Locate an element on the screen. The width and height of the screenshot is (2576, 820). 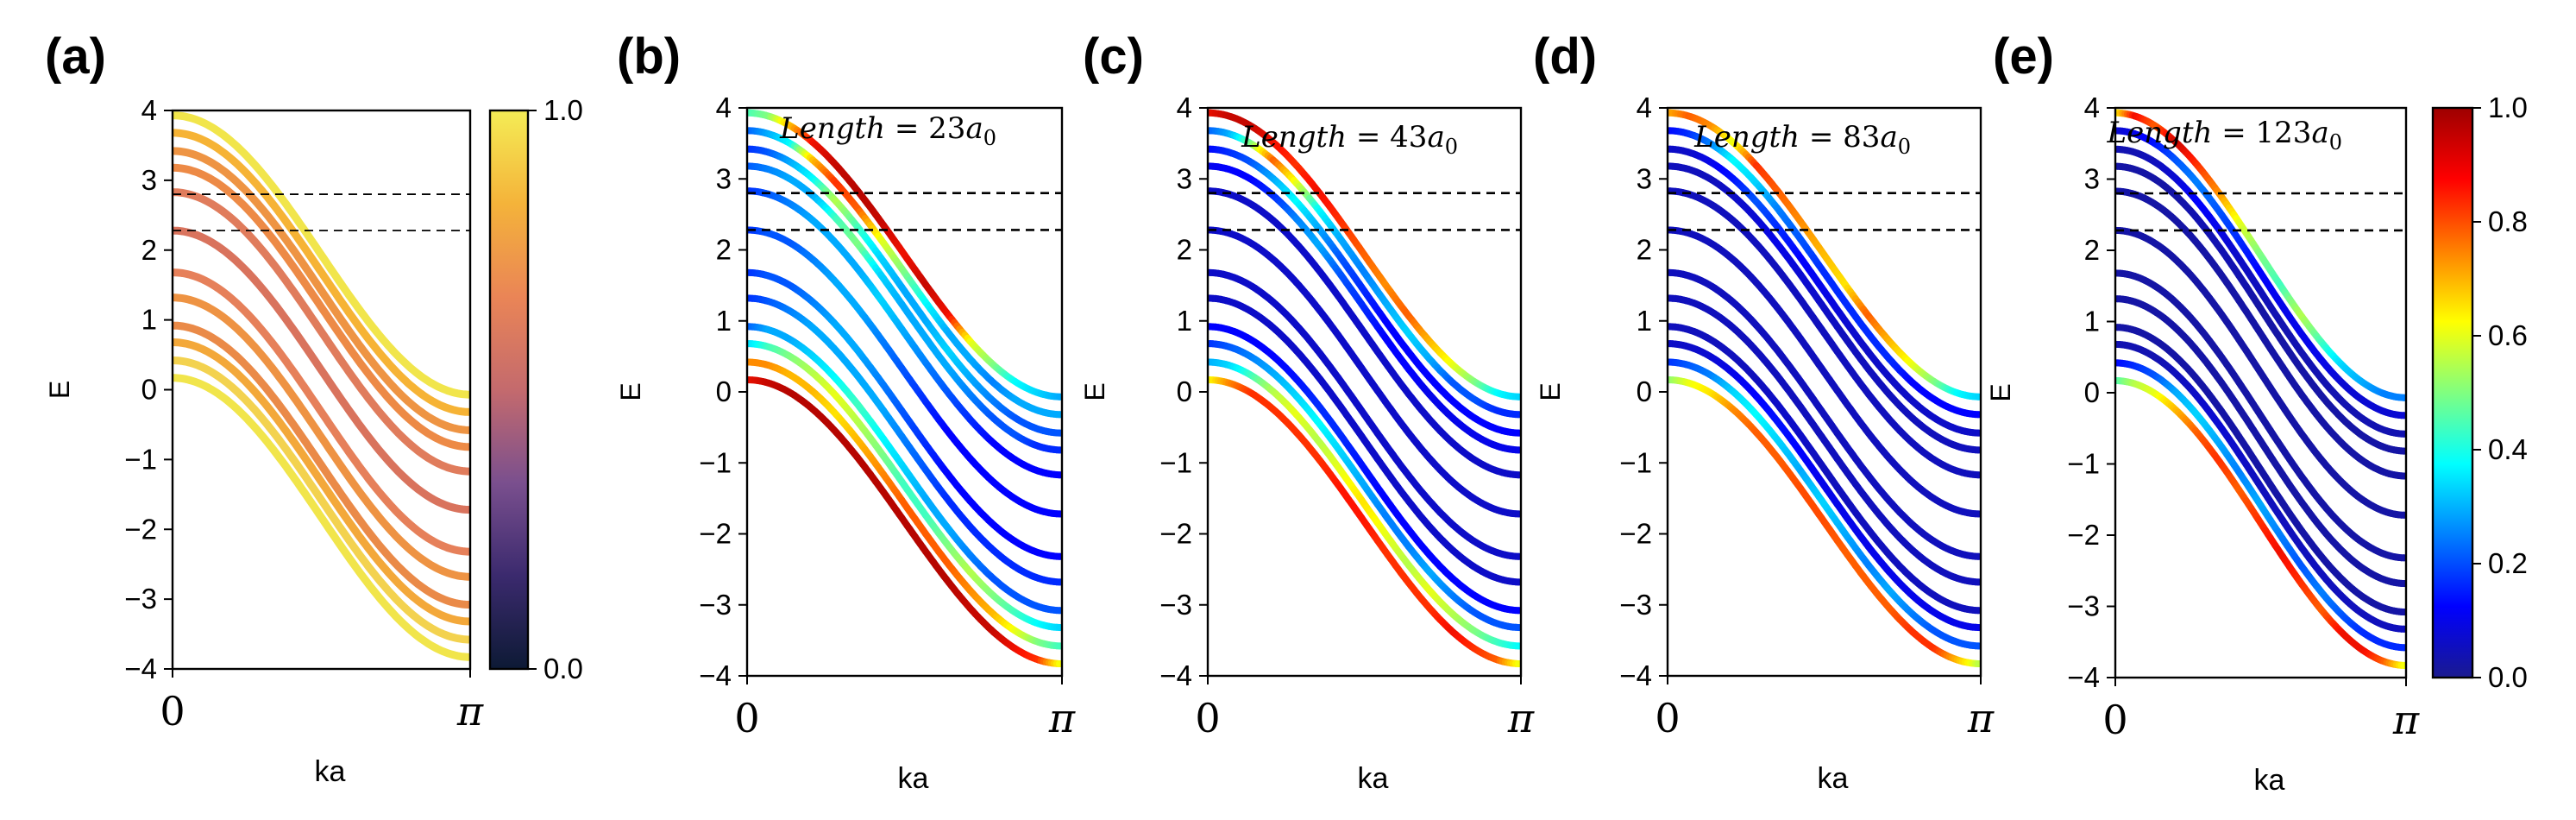
colorbar-gradient is located at coordinates (509, 390).